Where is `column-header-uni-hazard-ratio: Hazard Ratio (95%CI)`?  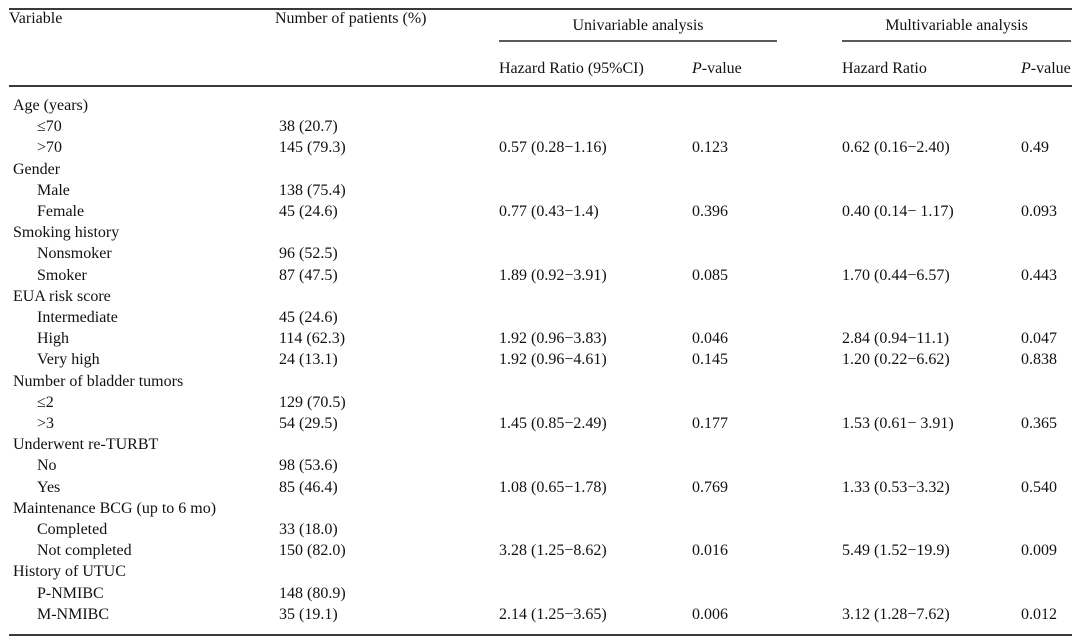 column-header-uni-hazard-ratio: Hazard Ratio (95%CI) is located at coordinates (591, 64).